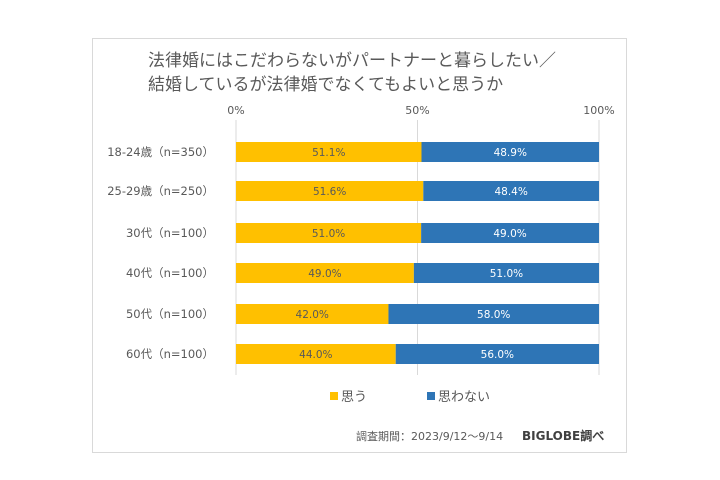 The width and height of the screenshot is (720, 480). Describe the element at coordinates (352, 61) in the screenshot. I see `chart-title-line-1: 法律婚にはこだわらないがパートナーと暮らしたい／` at that location.